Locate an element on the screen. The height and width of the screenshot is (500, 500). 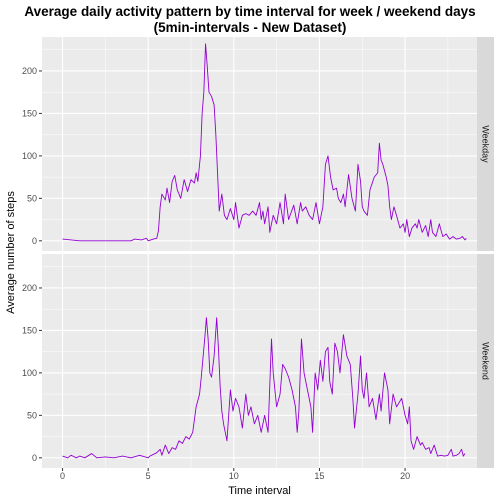
facet-strip-label: Weekday is located at coordinates (486, 144).